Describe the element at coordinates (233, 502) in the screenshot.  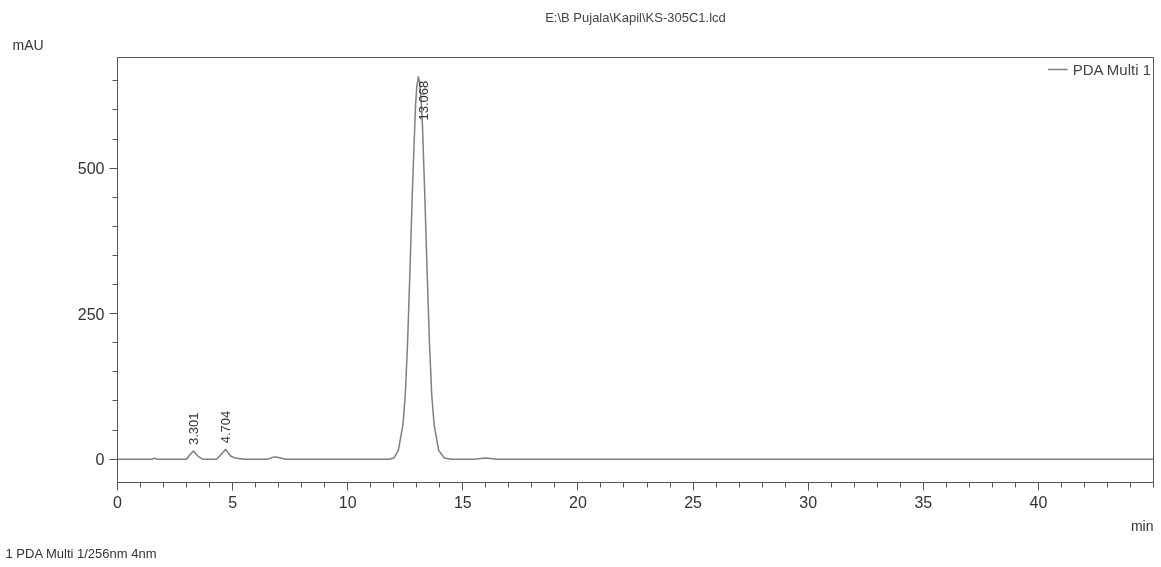
I see `x-tick-label: 5` at that location.